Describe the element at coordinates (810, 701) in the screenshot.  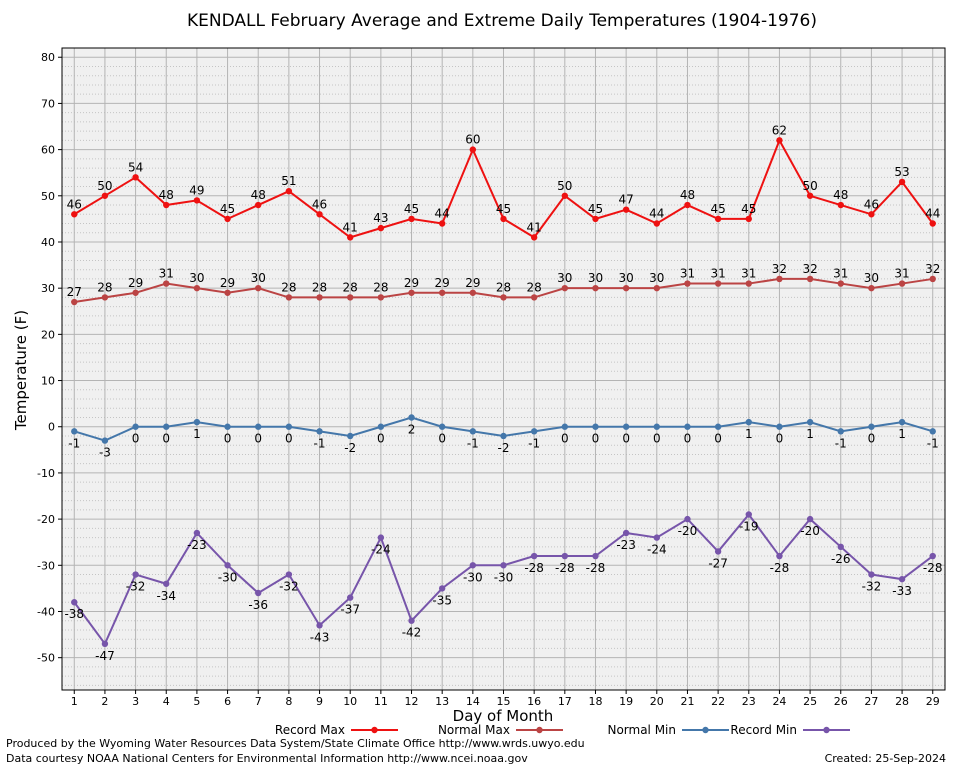
I see `x-tick-label: 25` at that location.